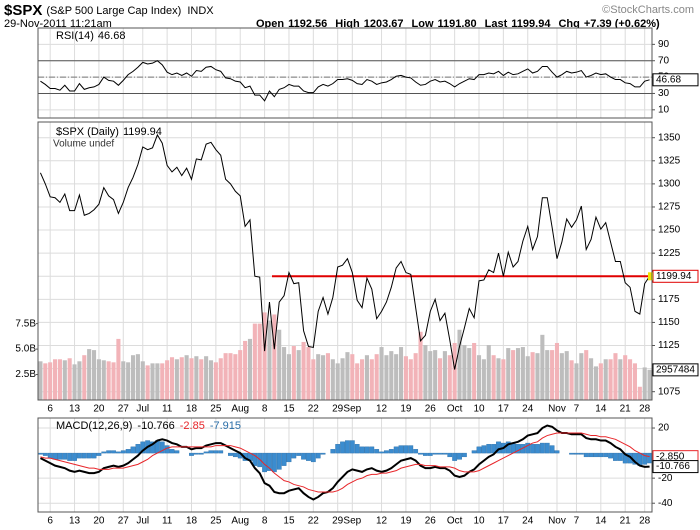 This screenshot has height=530, width=700. I want to click on x-tick-label: 17, so click(504, 521).